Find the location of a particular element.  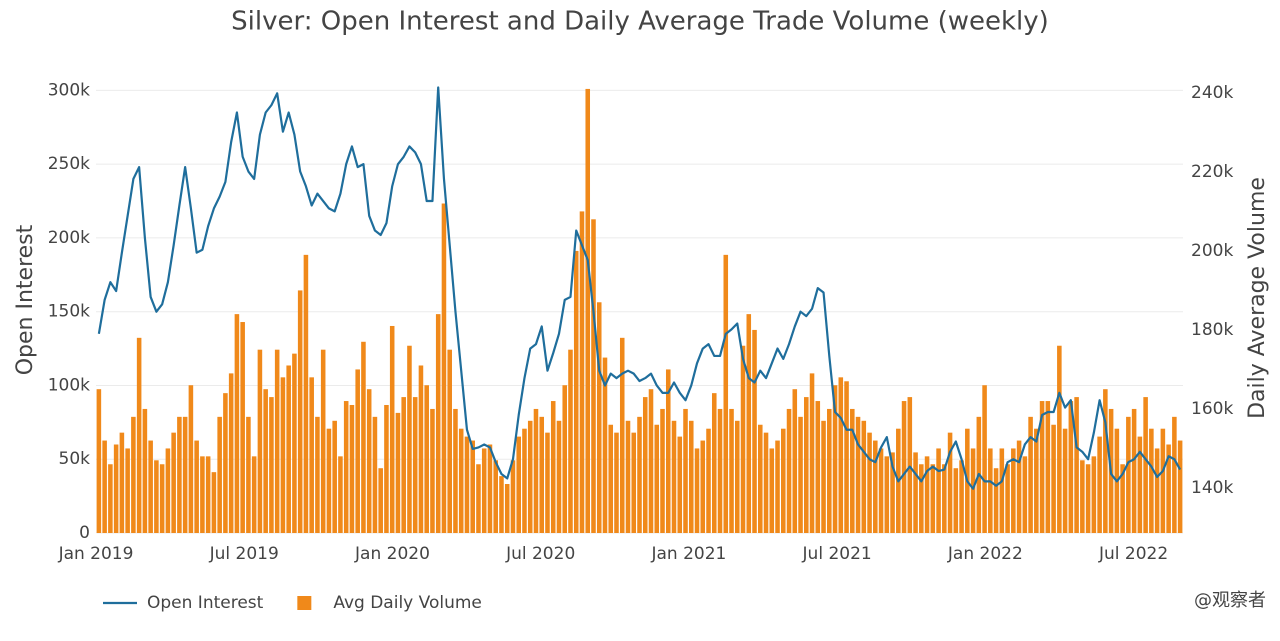

legend-label: Open Interest is located at coordinates (205, 603).